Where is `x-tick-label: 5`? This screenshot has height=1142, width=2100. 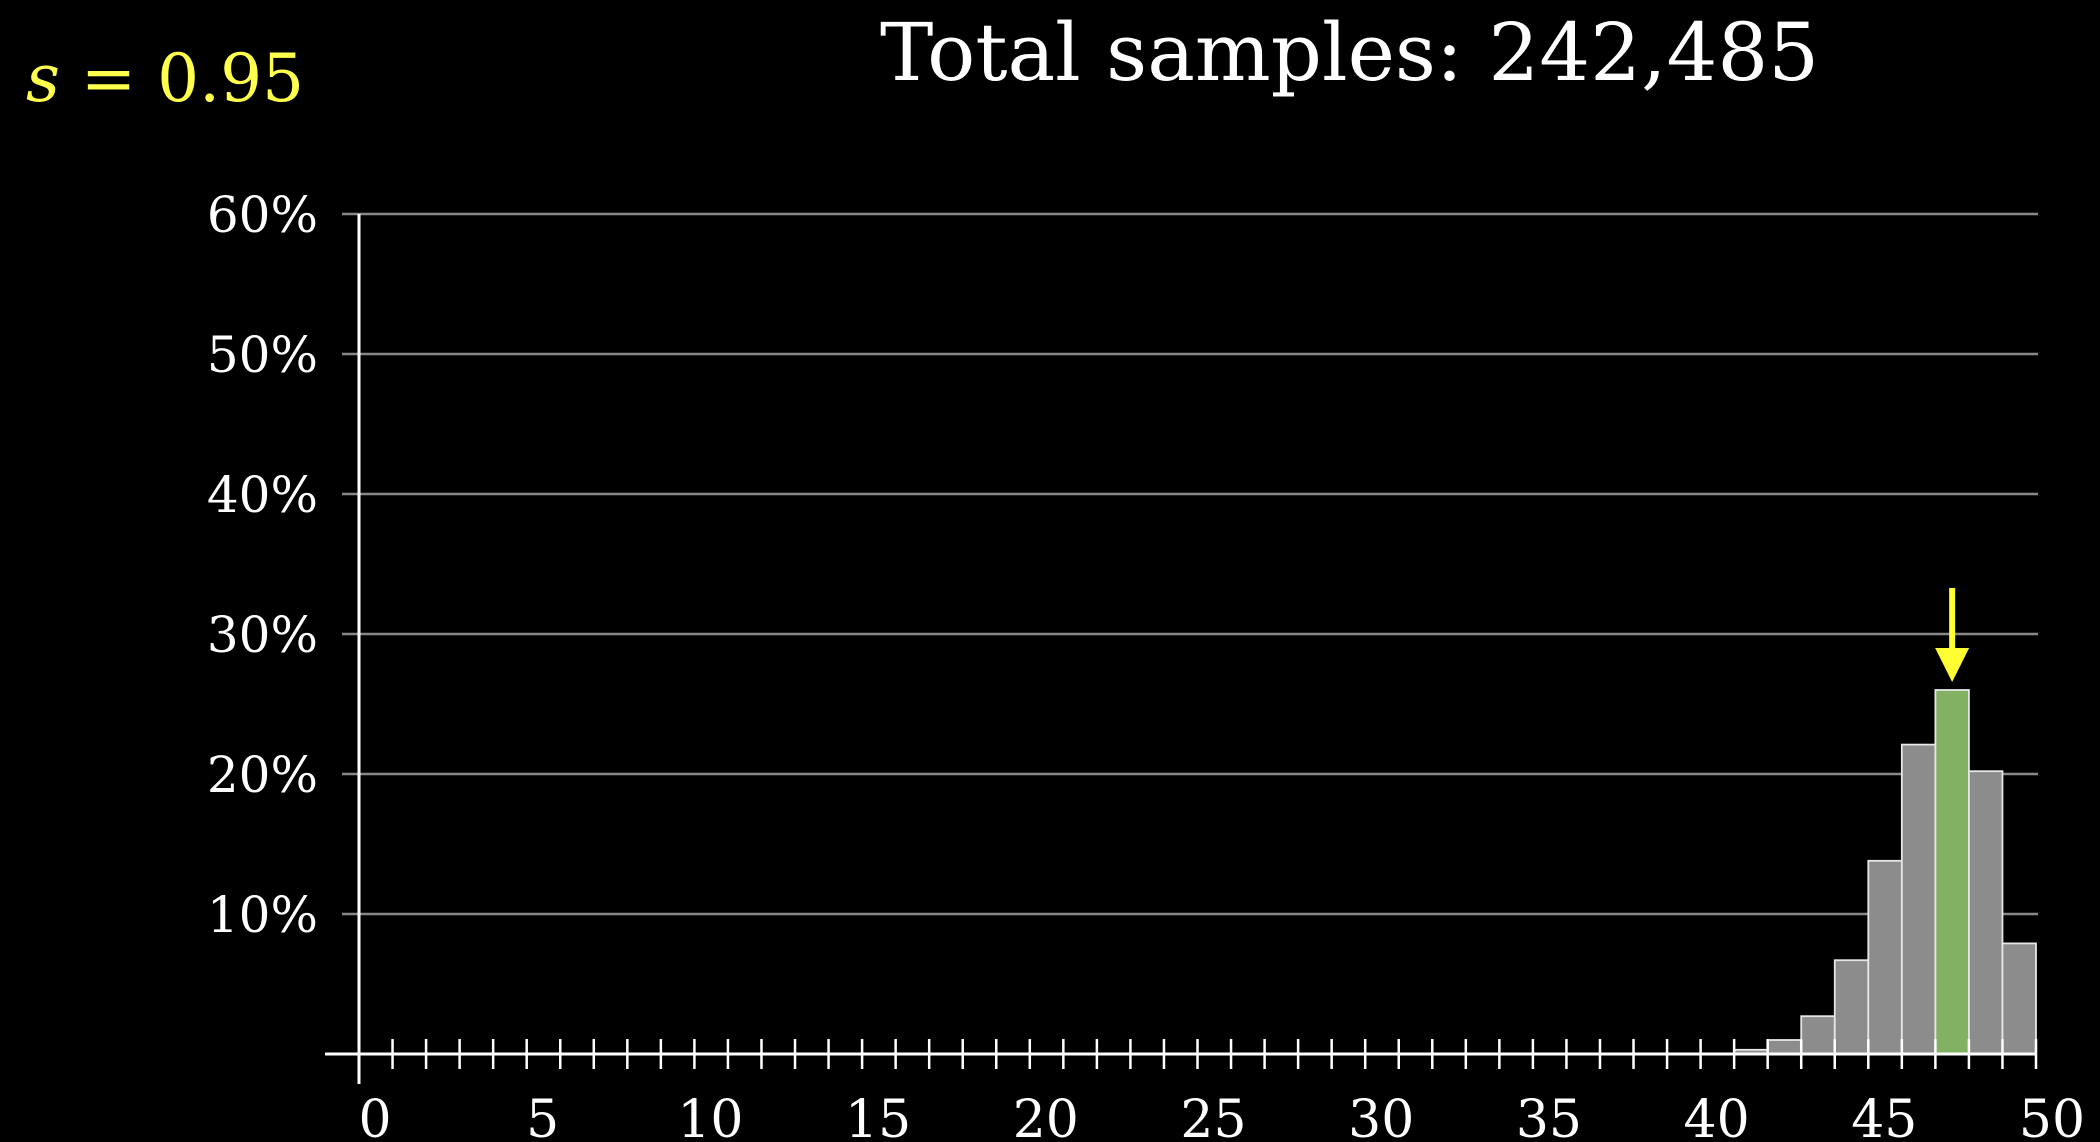 x-tick-label: 5 is located at coordinates (542, 1116).